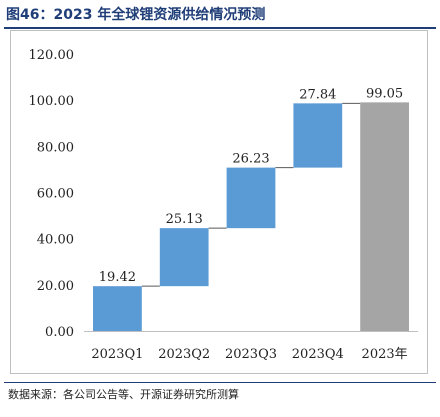  I want to click on x-axis-labels: 2023Q1 2023Q2 2023Q3 2023Q4 2023年, so click(249, 354).